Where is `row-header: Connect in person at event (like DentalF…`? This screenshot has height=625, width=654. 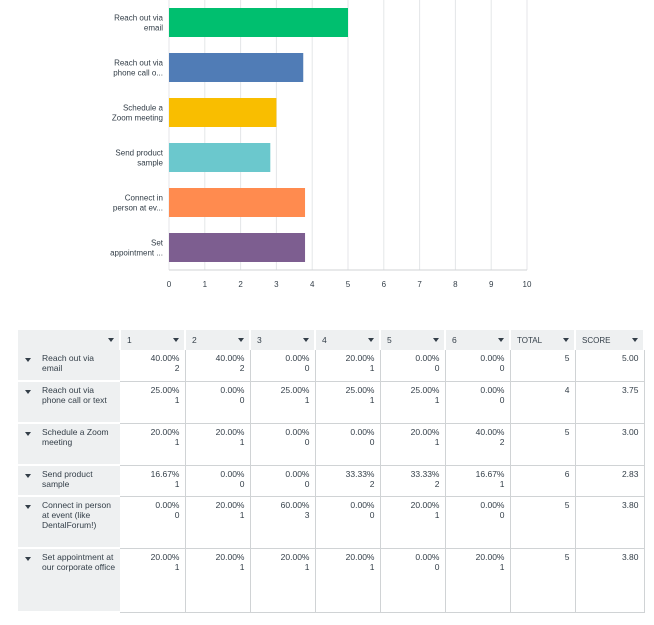
row-header: Connect in person at event (like DentalF… is located at coordinates (69, 522).